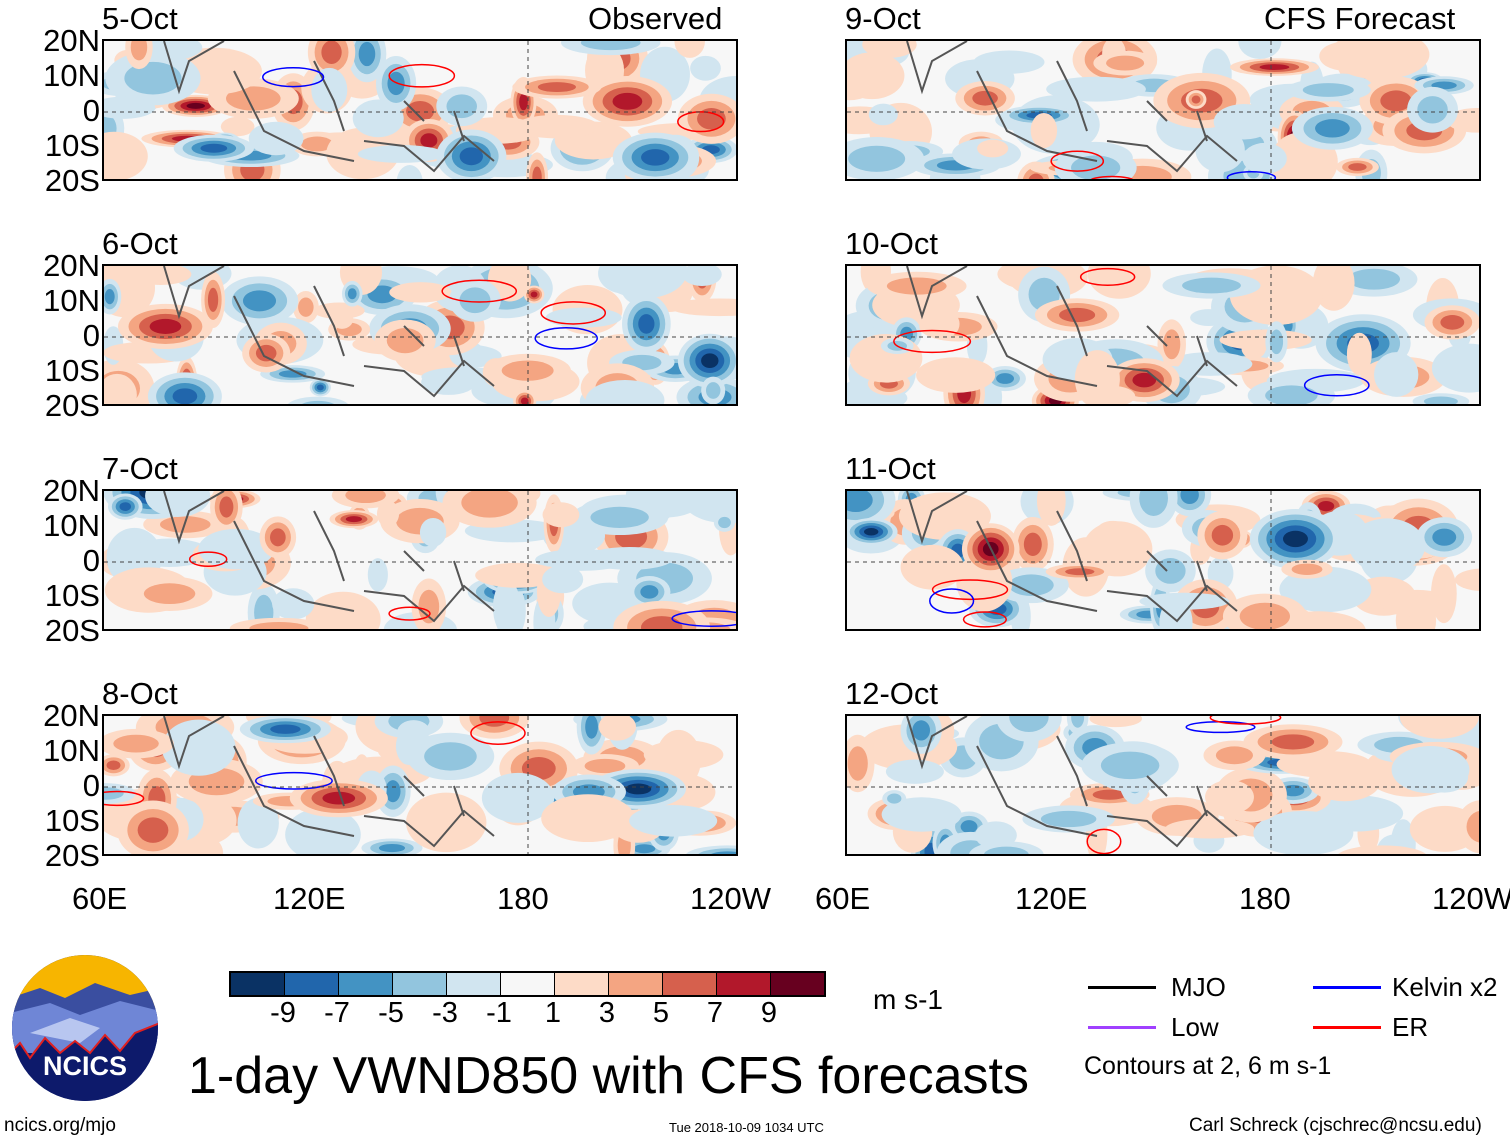  I want to click on colorbar-tick-label: -1, so click(499, 1013).